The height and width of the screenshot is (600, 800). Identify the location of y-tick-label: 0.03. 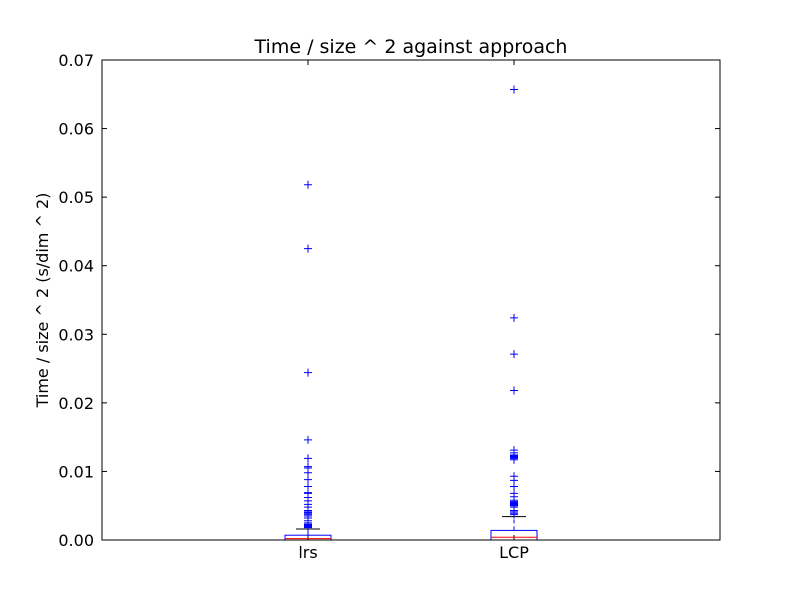
(76, 334).